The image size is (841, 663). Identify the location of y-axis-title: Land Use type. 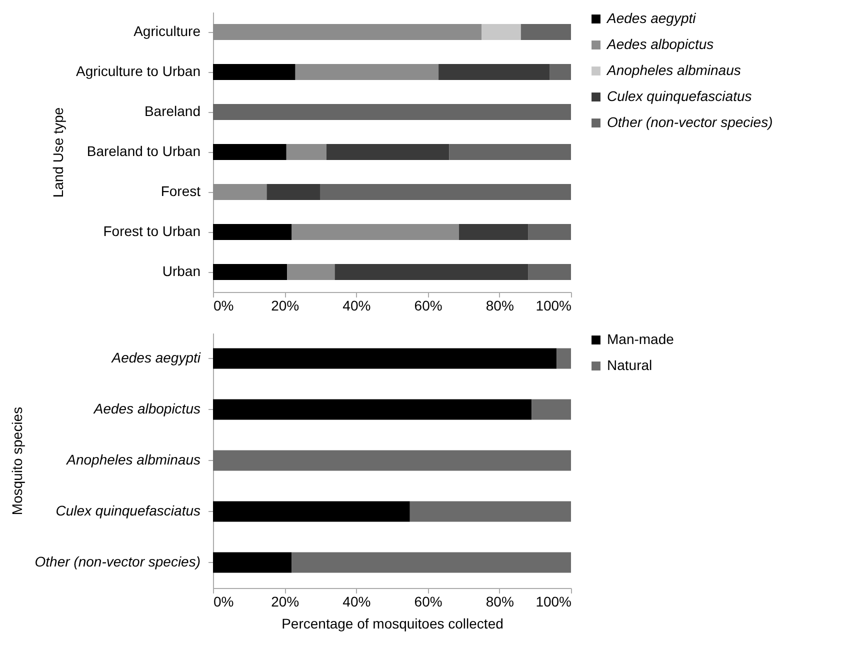
(58, 152).